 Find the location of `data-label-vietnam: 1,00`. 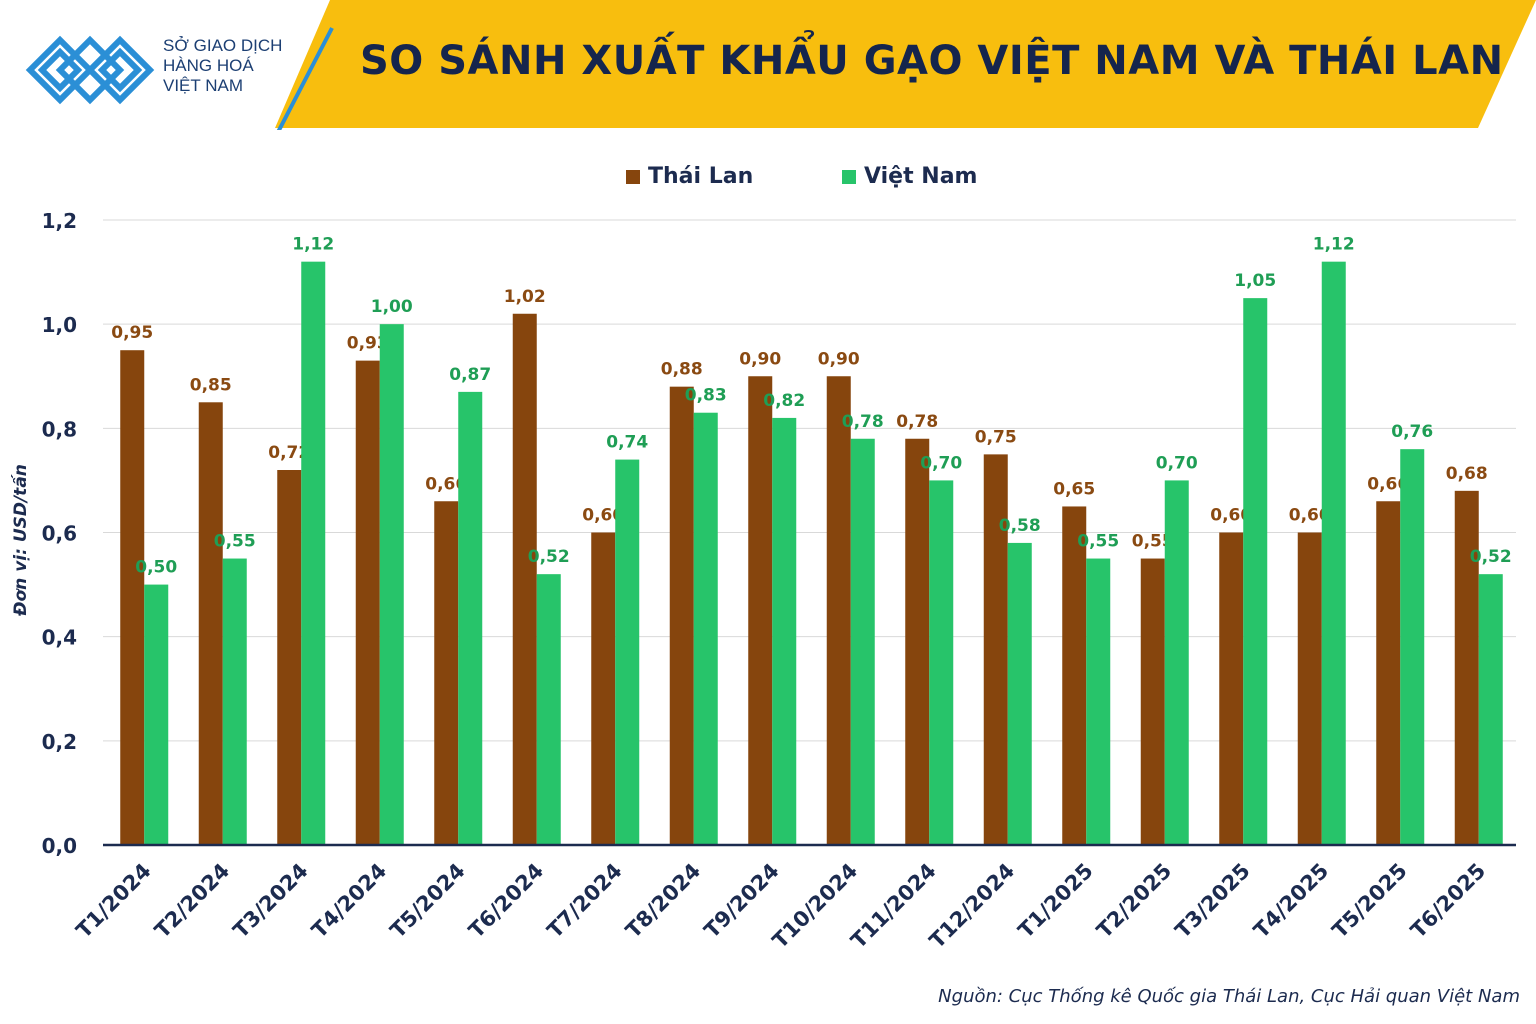

data-label-vietnam: 1,00 is located at coordinates (392, 307).